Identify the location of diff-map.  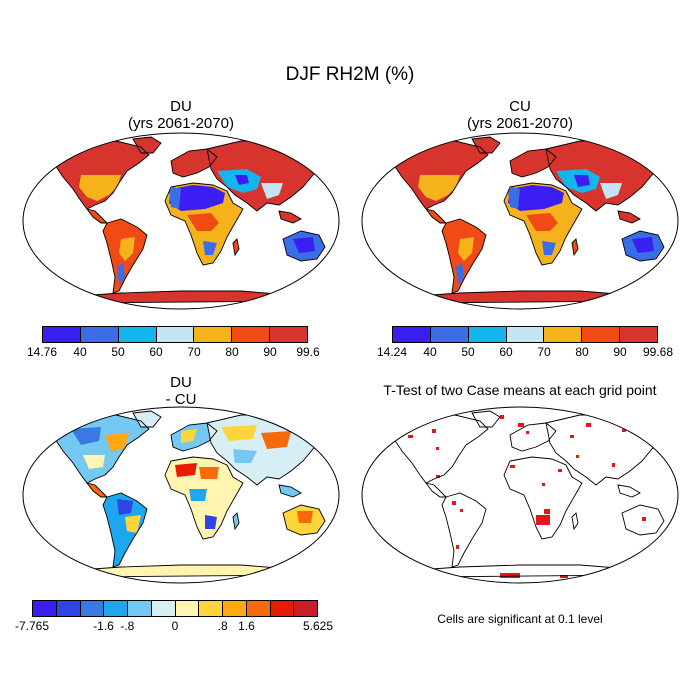
(181, 495).